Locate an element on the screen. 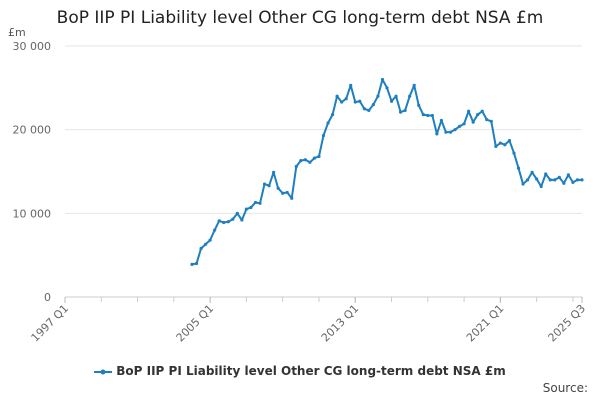 This screenshot has height=400, width=600. x-tick-label: 2025 Q3 is located at coordinates (567, 323).